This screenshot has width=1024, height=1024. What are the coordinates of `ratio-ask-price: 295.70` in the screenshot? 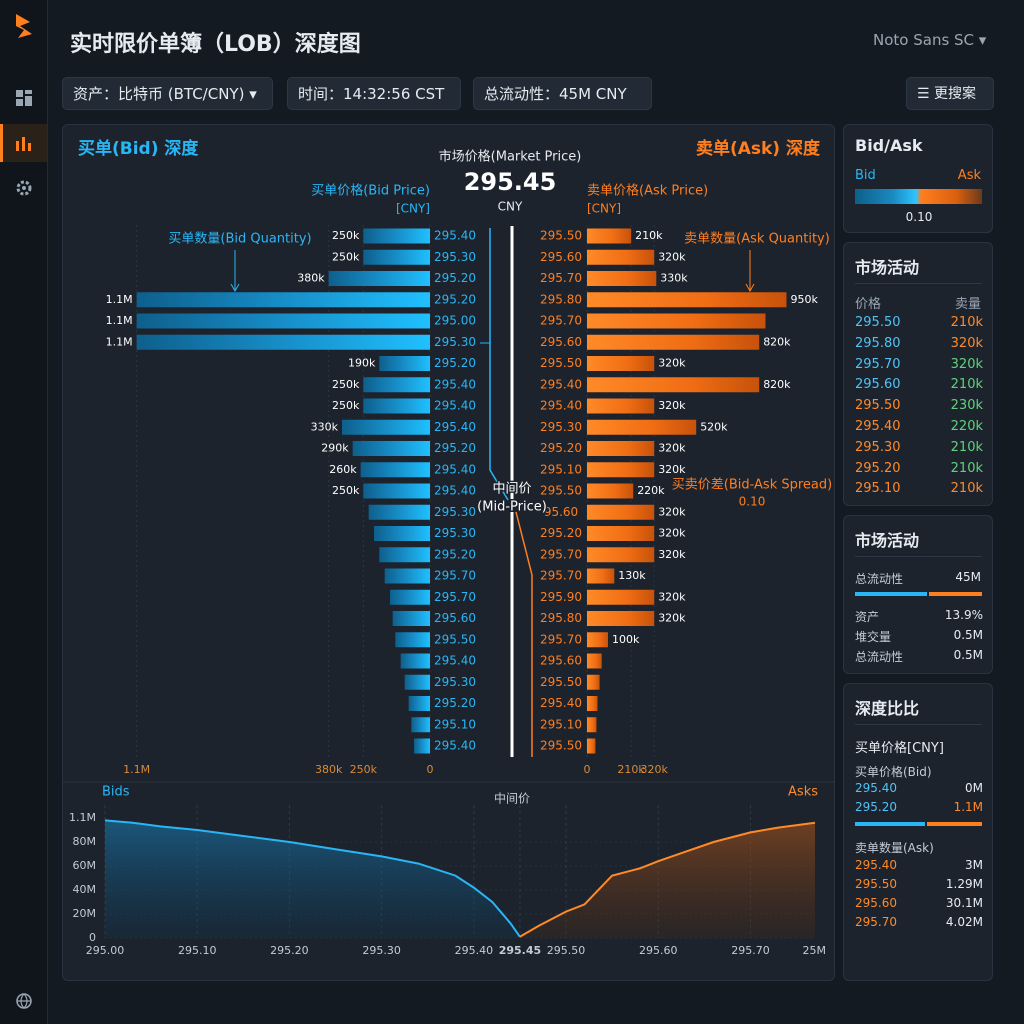 It's located at (876, 922).